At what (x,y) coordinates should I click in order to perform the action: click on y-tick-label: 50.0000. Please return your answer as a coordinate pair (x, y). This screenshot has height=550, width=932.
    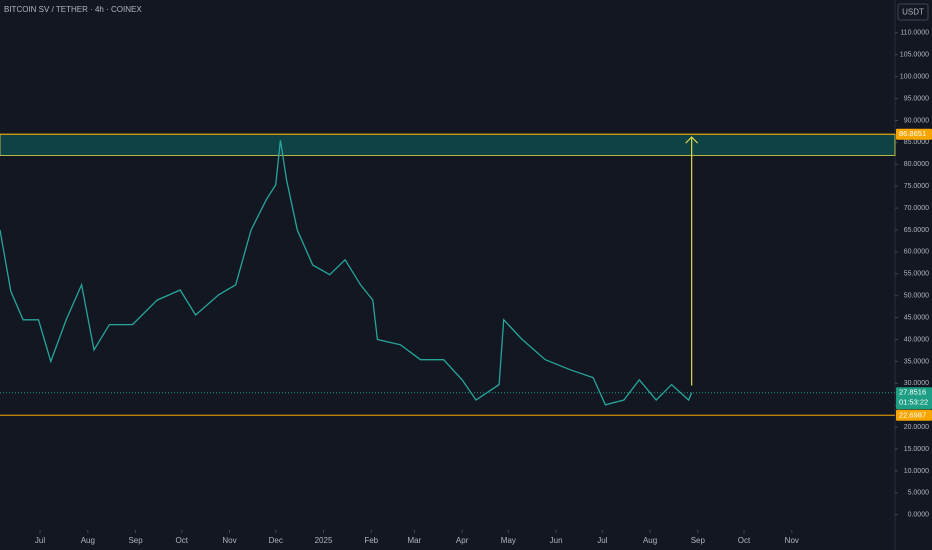
    Looking at the image, I should click on (916, 296).